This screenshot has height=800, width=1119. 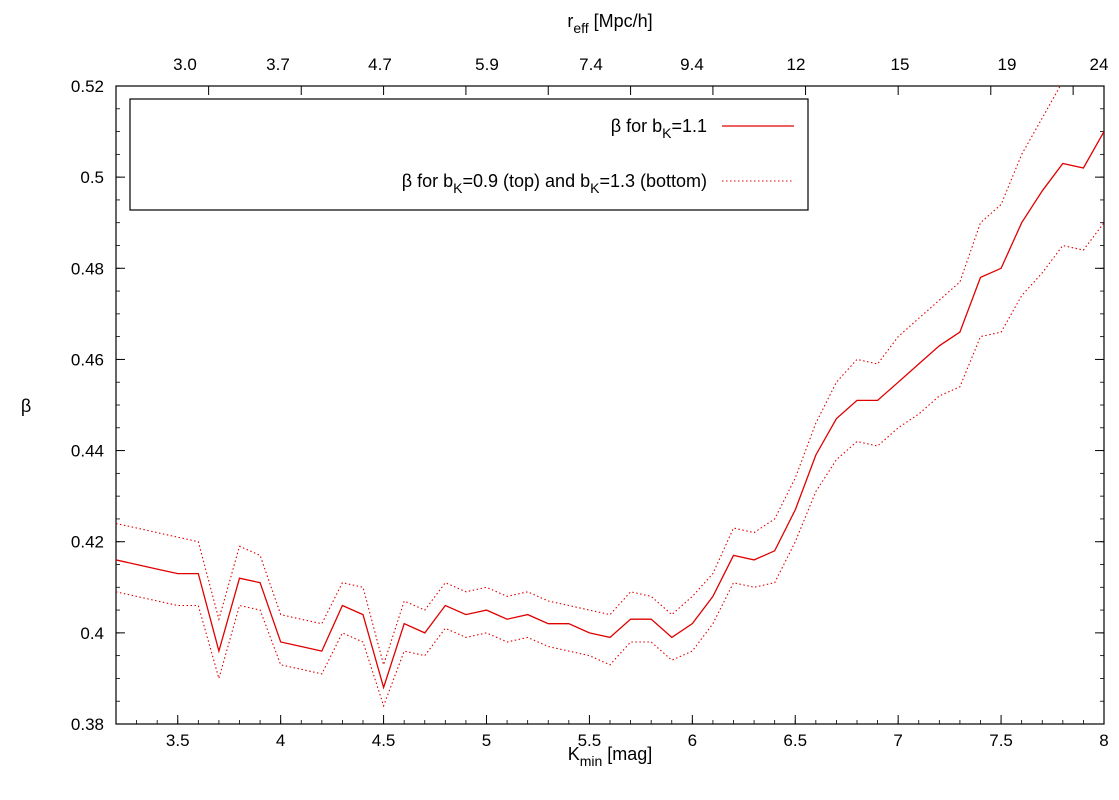 What do you see at coordinates (1099, 64) in the screenshot?
I see `top-tick-label: 24` at bounding box center [1099, 64].